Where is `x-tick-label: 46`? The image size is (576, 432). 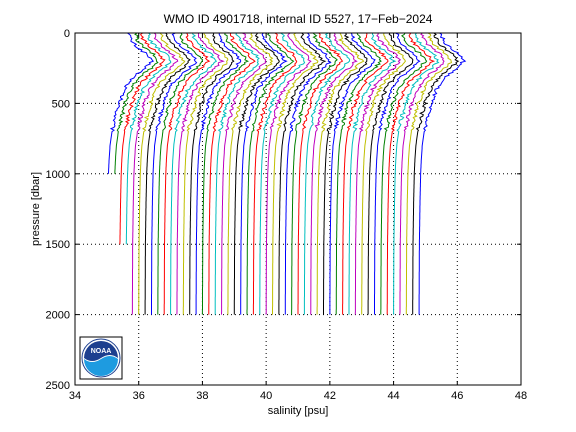
x-tick-label: 46 is located at coordinates (457, 396).